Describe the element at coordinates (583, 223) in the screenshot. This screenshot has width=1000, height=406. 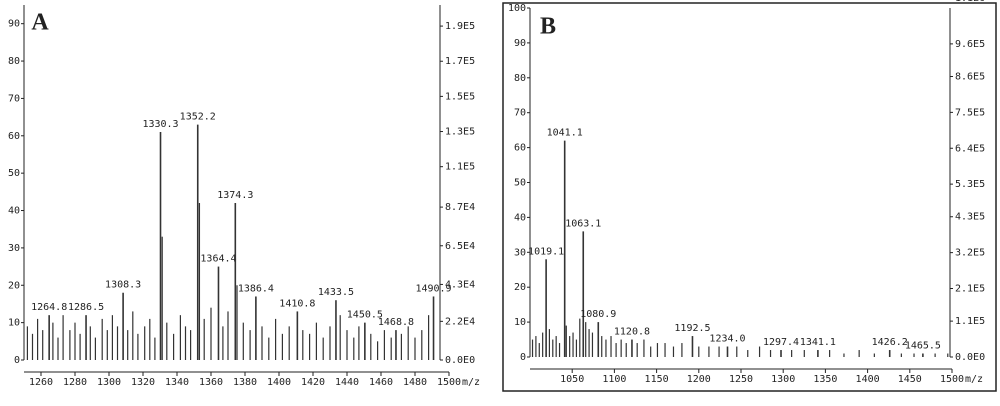
I see `peak-label: 1063.1` at that location.